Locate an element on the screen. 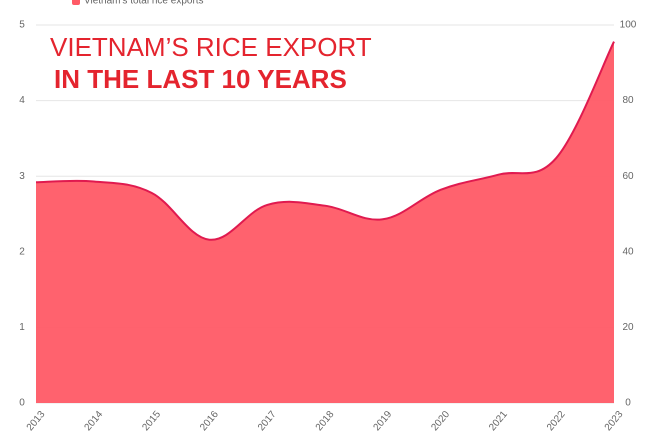  y2-tick-label: 60 is located at coordinates (628, 176).